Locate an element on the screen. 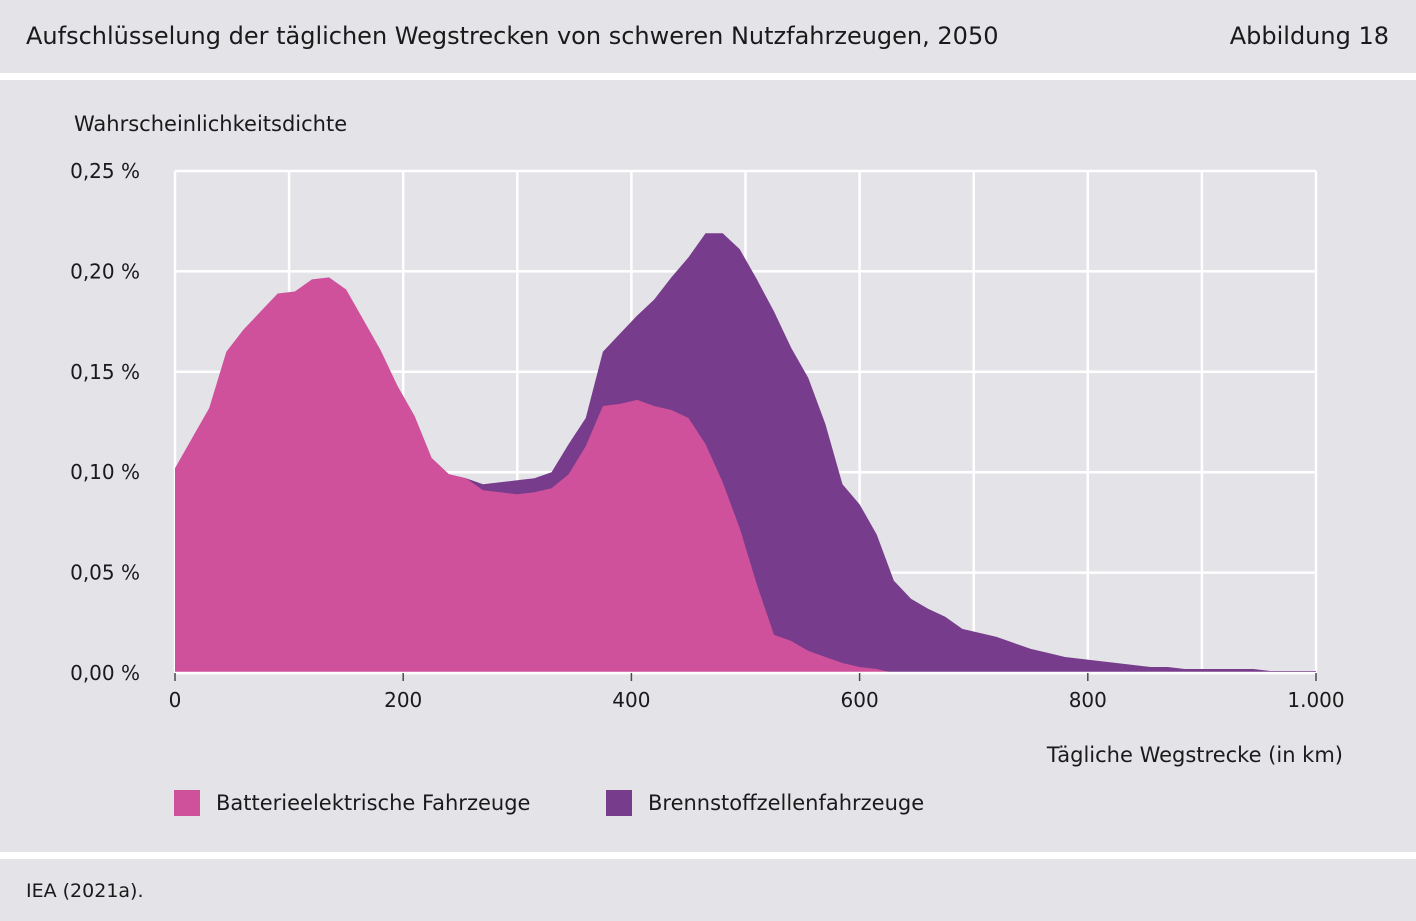  legend-label-fcev: Brennstoffzellenfahrzeuge is located at coordinates (786, 803).